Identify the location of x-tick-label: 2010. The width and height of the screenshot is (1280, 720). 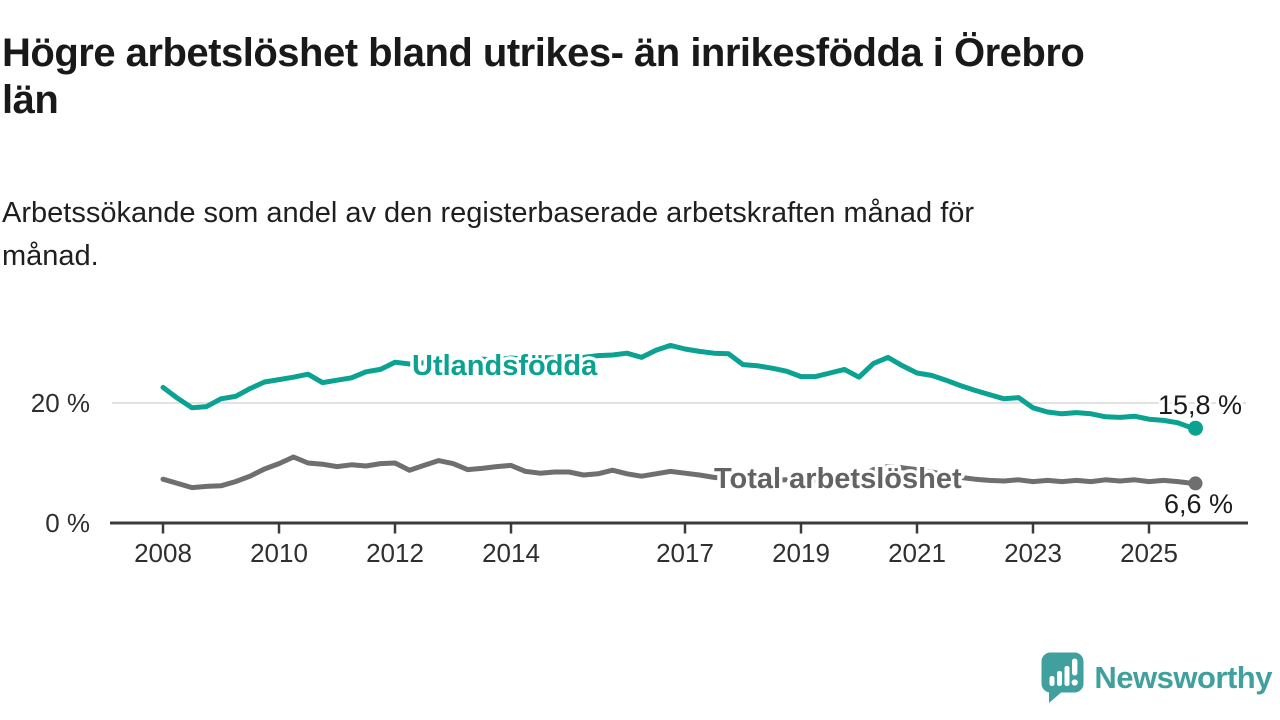
(279, 553).